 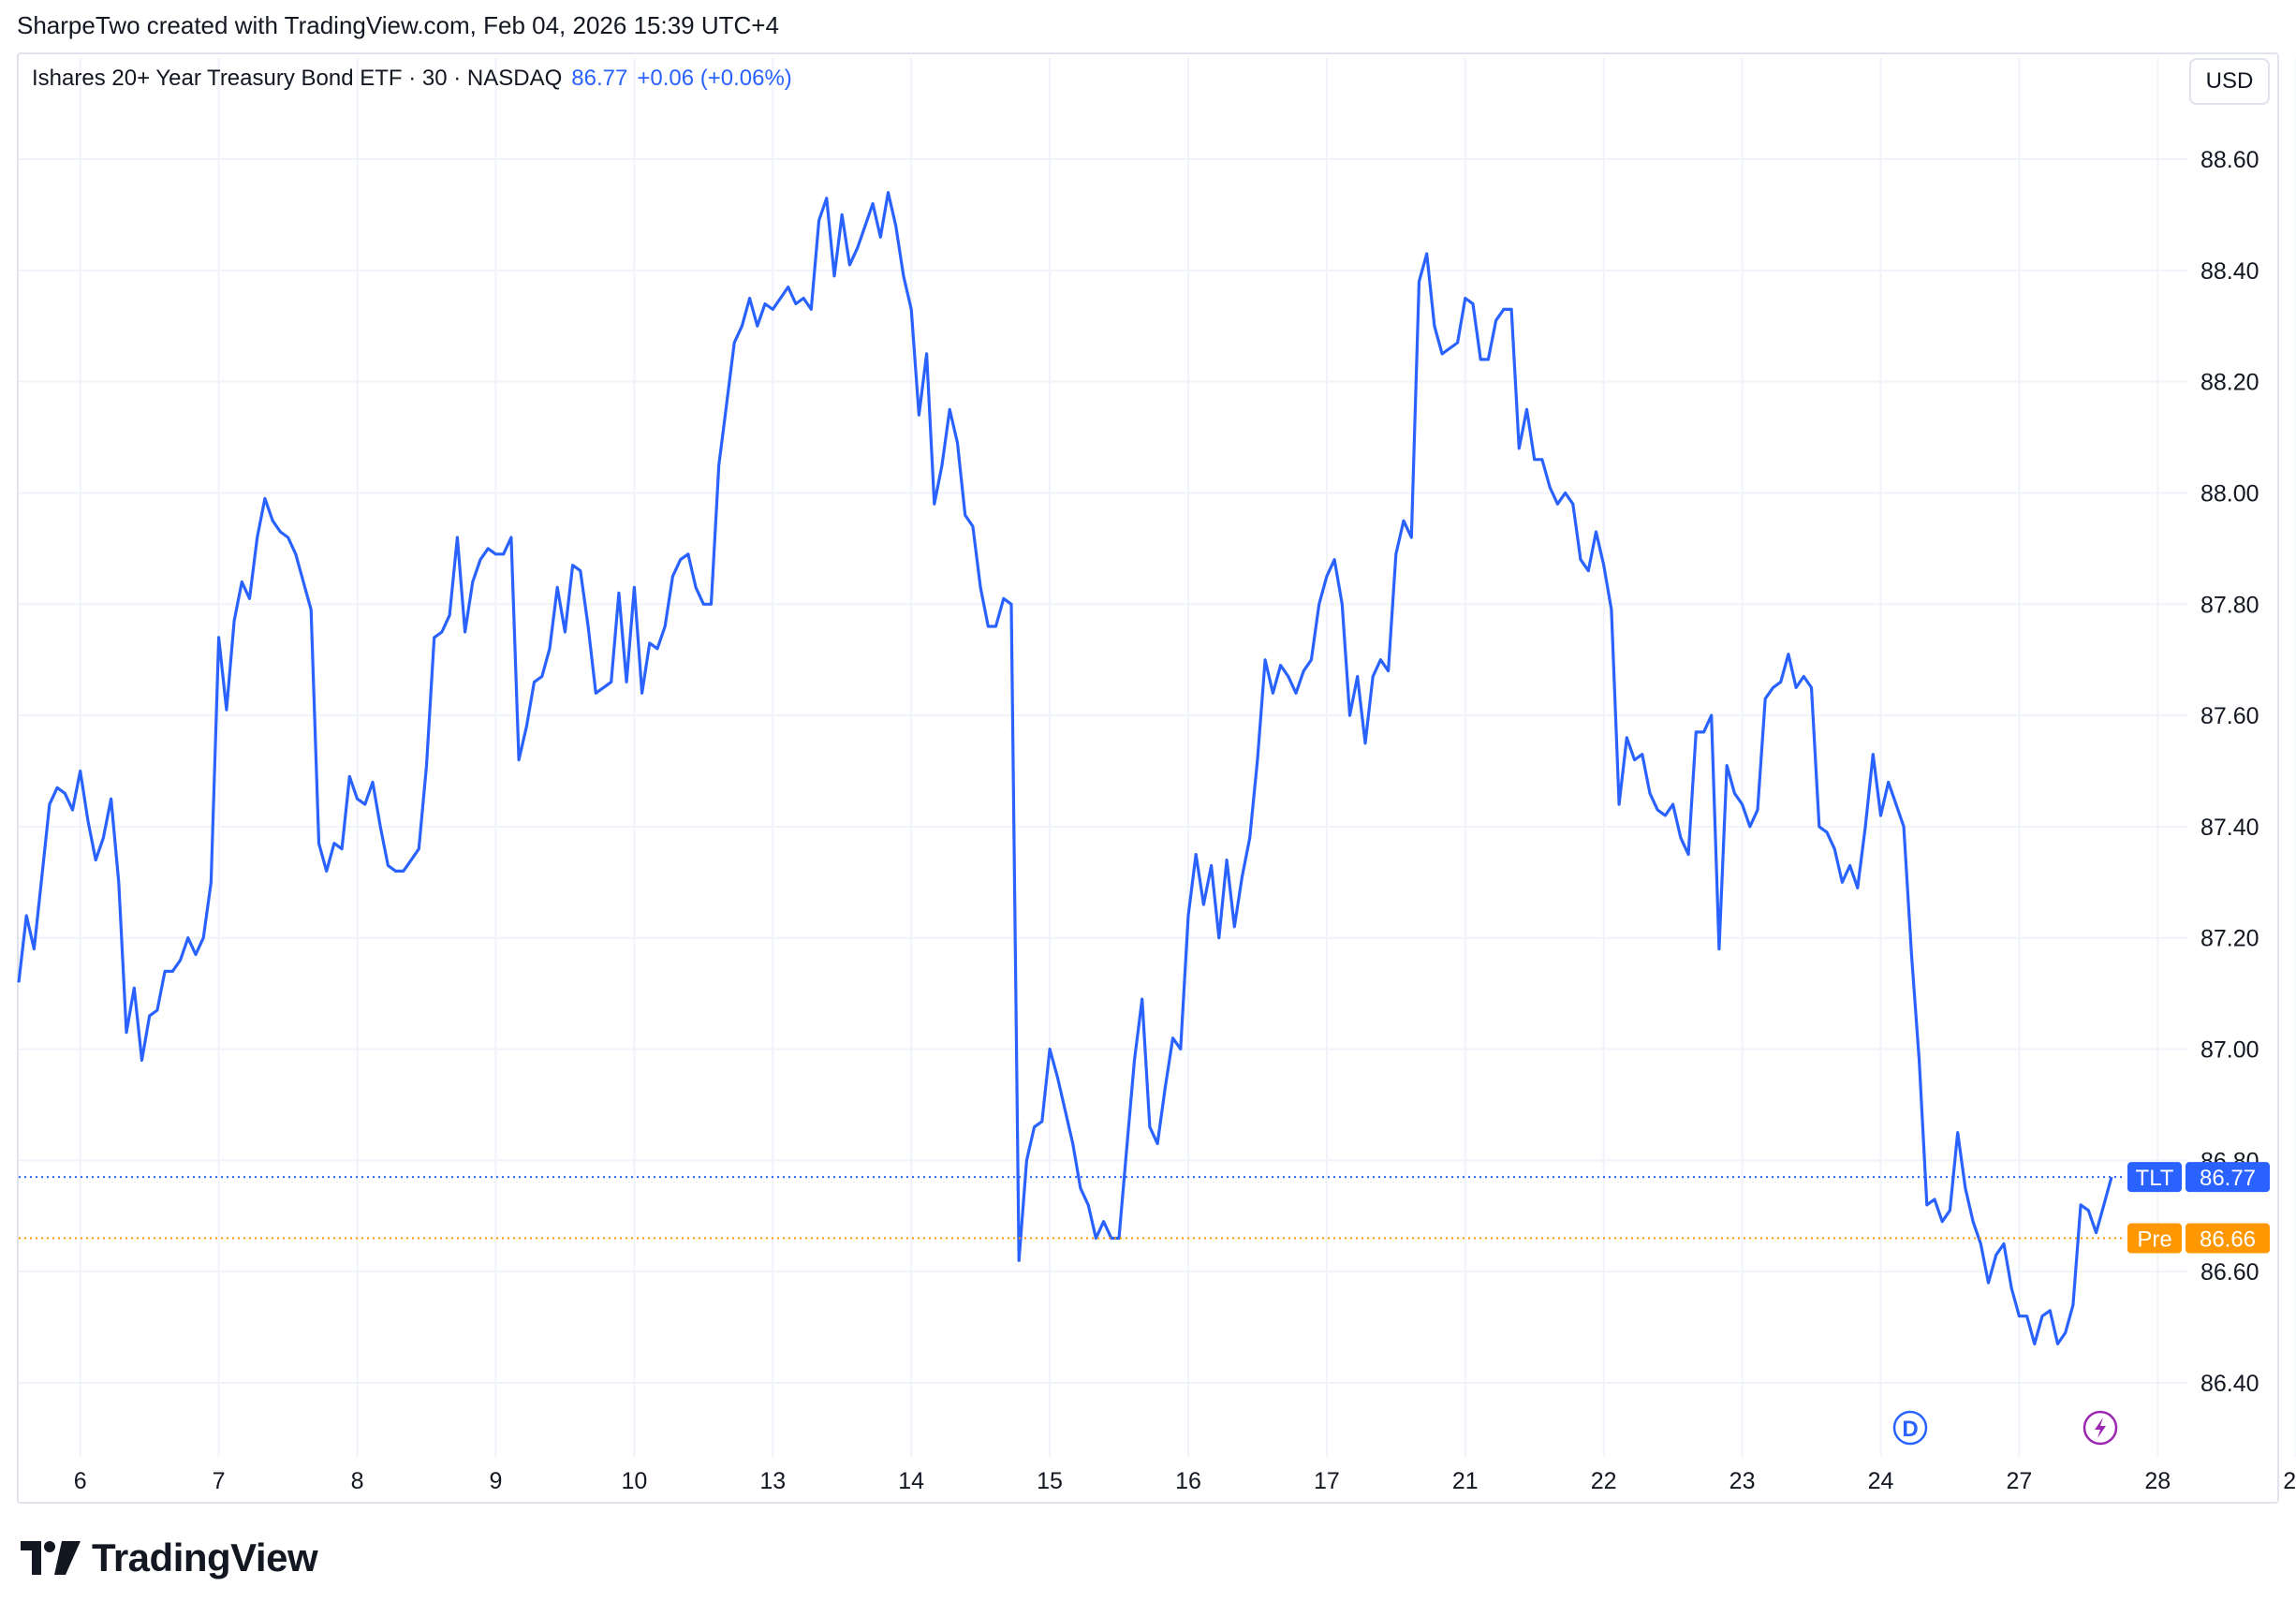 What do you see at coordinates (2229, 605) in the screenshot?
I see `y-tick-label: 87.80` at bounding box center [2229, 605].